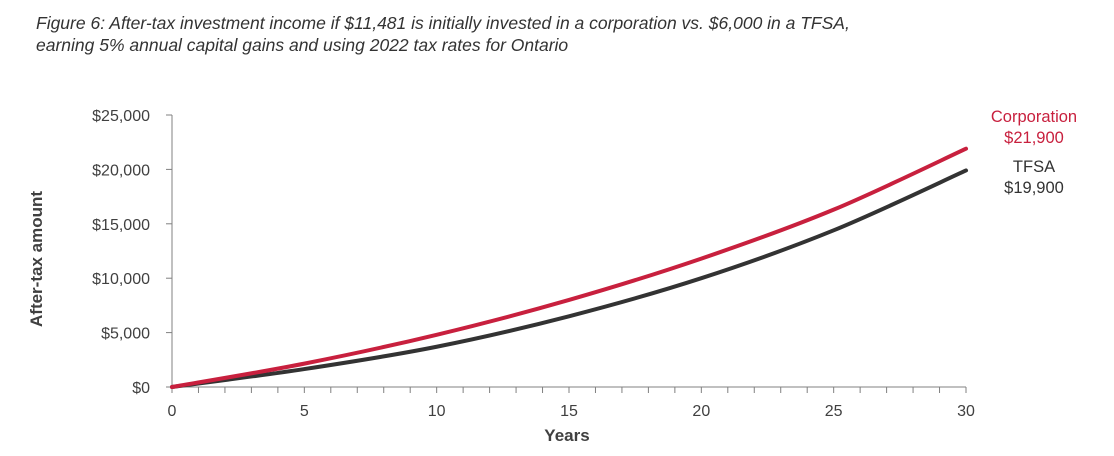 The image size is (1114, 456). I want to click on y-tick-label: $15,000, so click(121, 225).